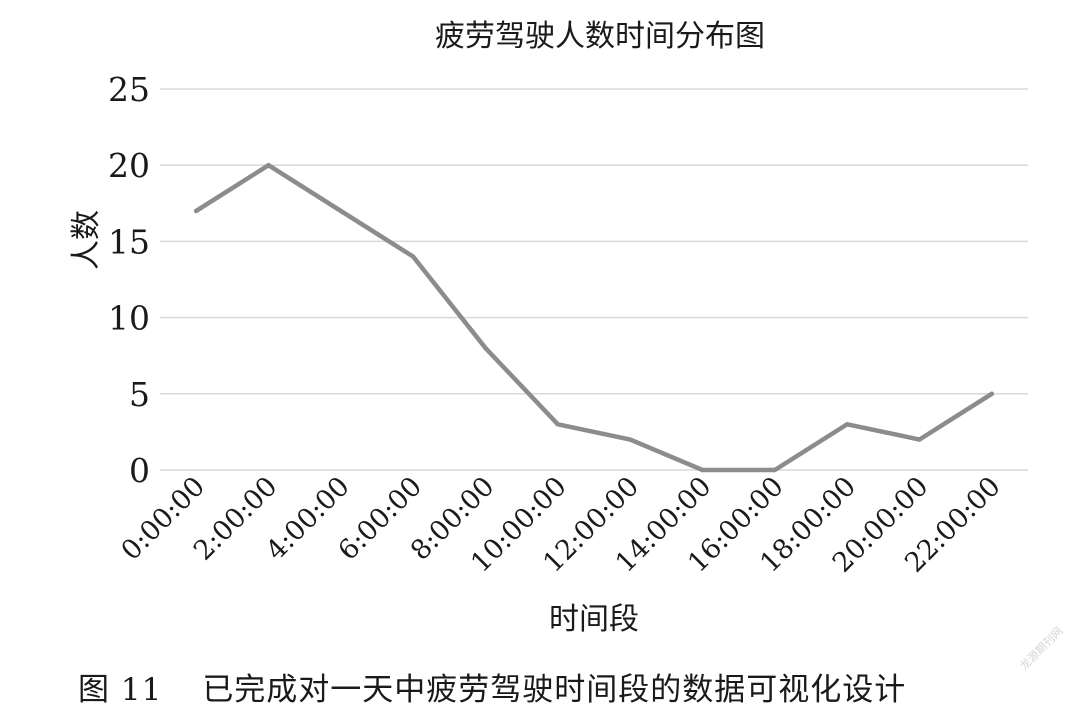  What do you see at coordinates (139, 470) in the screenshot?
I see `y-tick-label: 0` at bounding box center [139, 470].